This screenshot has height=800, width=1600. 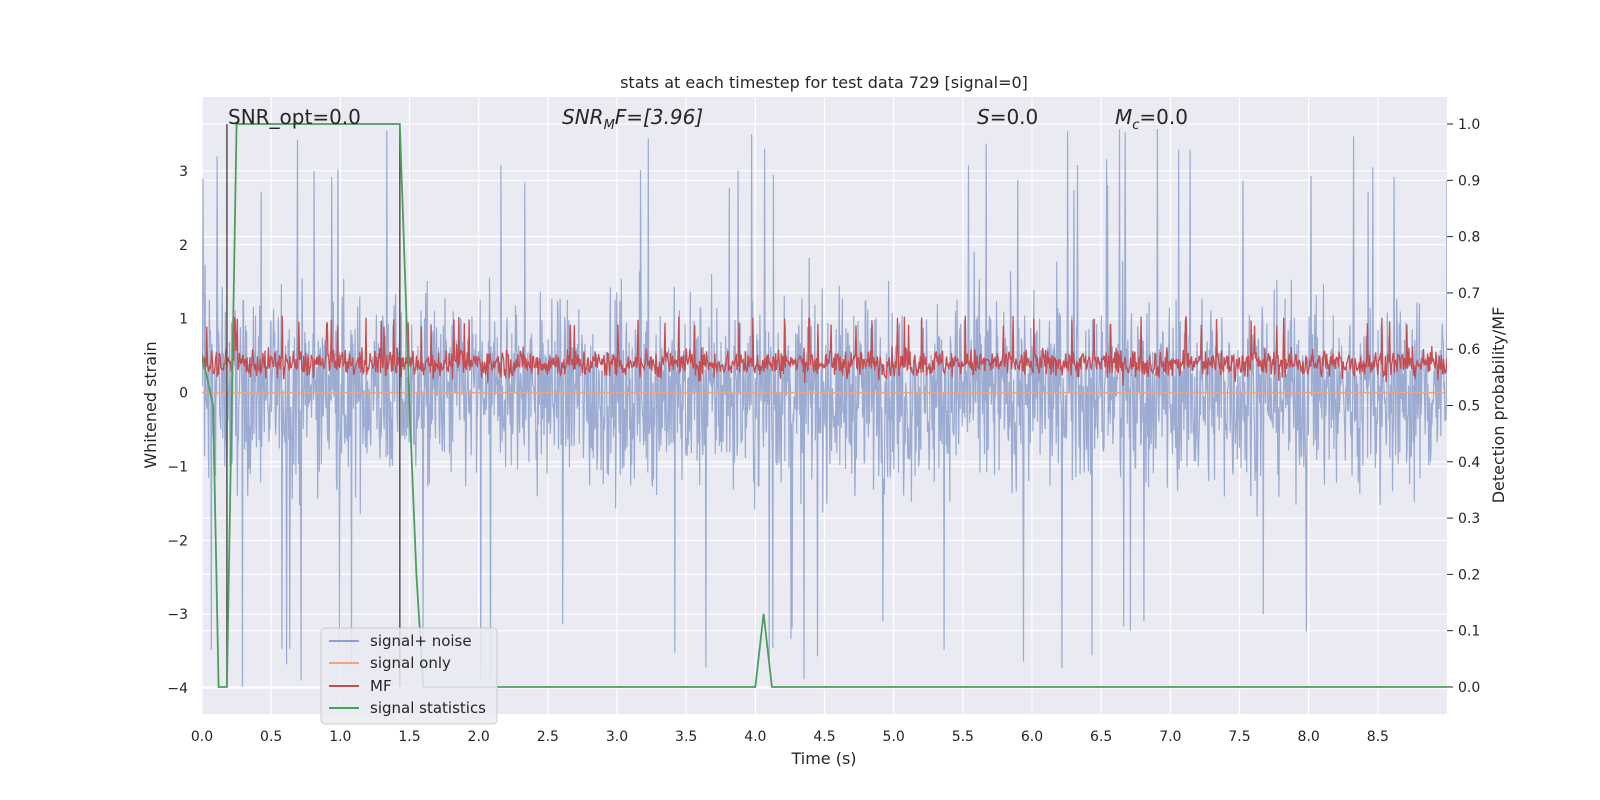 I want to click on x-tick-label: 0.0, so click(x=202, y=737).